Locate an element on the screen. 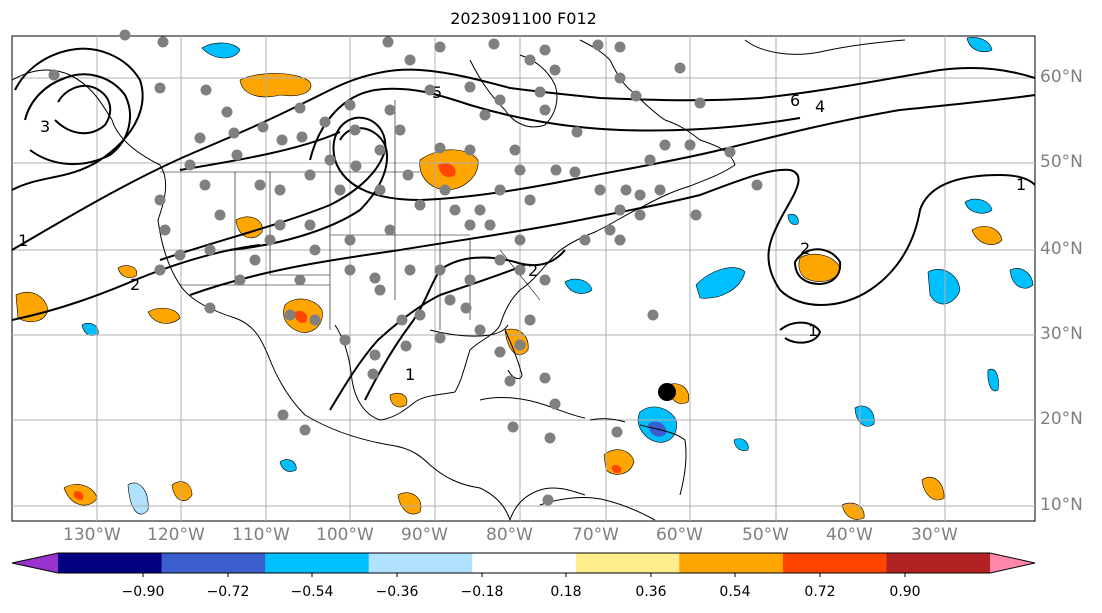 The height and width of the screenshot is (613, 1102). longitude-label: 90°W is located at coordinates (424, 535).